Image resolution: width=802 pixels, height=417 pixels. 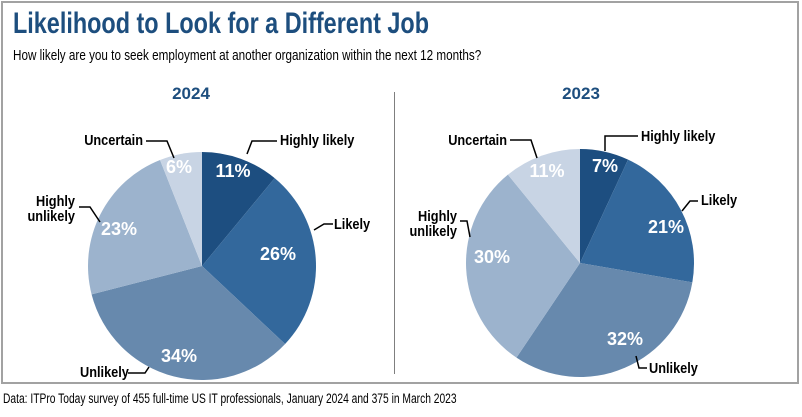 I want to click on leader-2023-highly-likely, so click(x=621, y=143).